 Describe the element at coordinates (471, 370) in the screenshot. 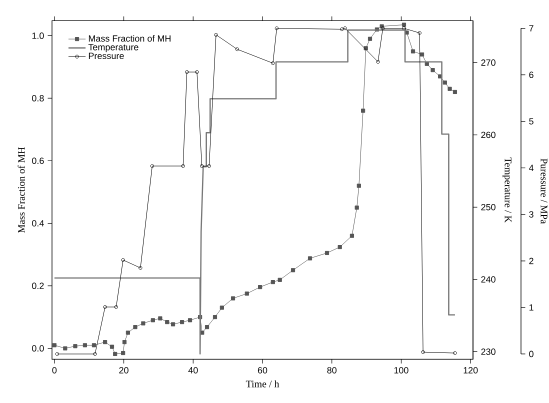

I see `x-tick-label: 120` at that location.